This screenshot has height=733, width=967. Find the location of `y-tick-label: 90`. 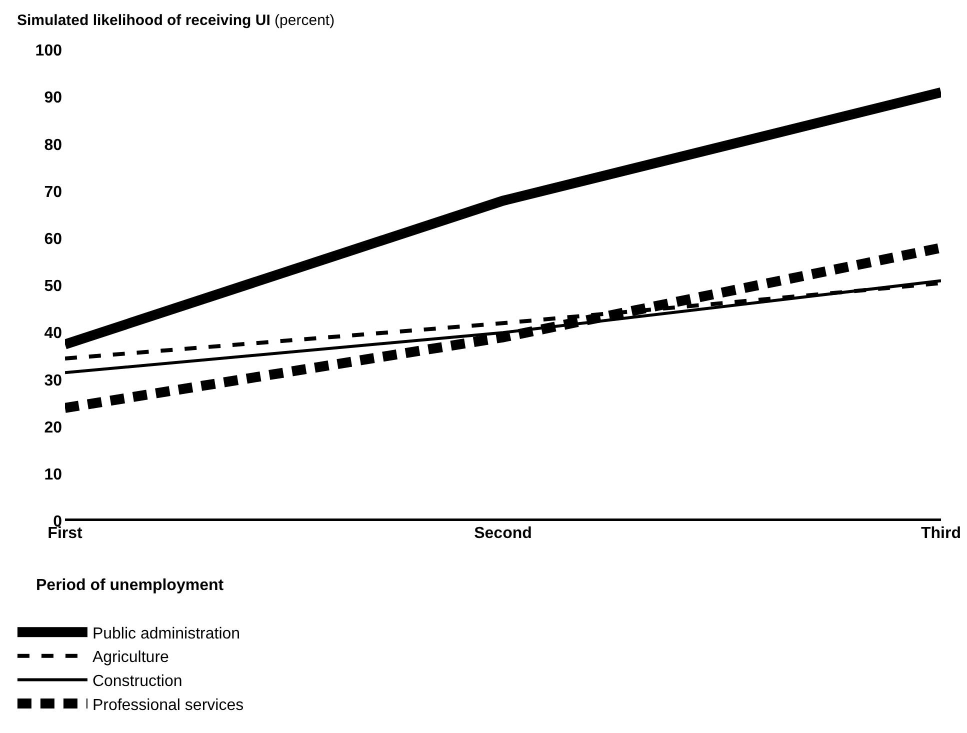

y-tick-label: 90 is located at coordinates (53, 98).